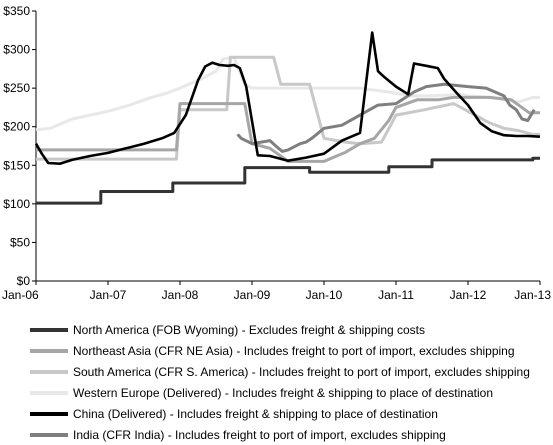 The image size is (553, 445). Describe the element at coordinates (532, 295) in the screenshot. I see `x-tick-label: Jan-13` at that location.